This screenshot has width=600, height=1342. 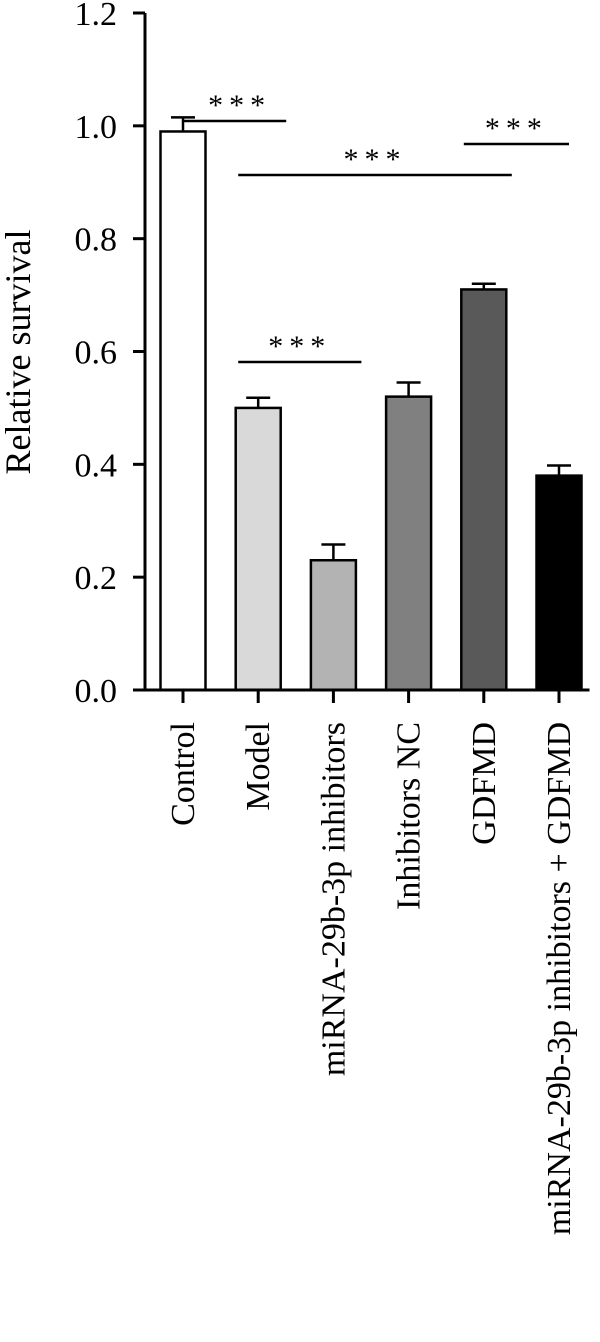 What do you see at coordinates (258, 766) in the screenshot?
I see `x-tick-label: Model` at bounding box center [258, 766].